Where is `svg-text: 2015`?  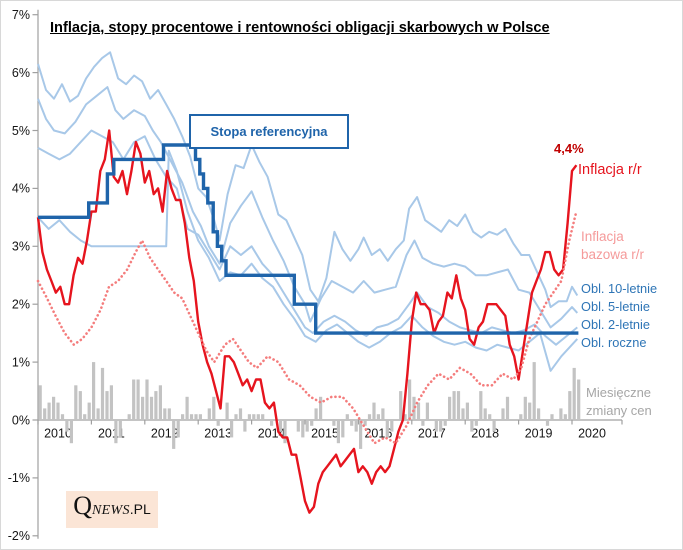
svg-text: 2015 is located at coordinates (325, 434).